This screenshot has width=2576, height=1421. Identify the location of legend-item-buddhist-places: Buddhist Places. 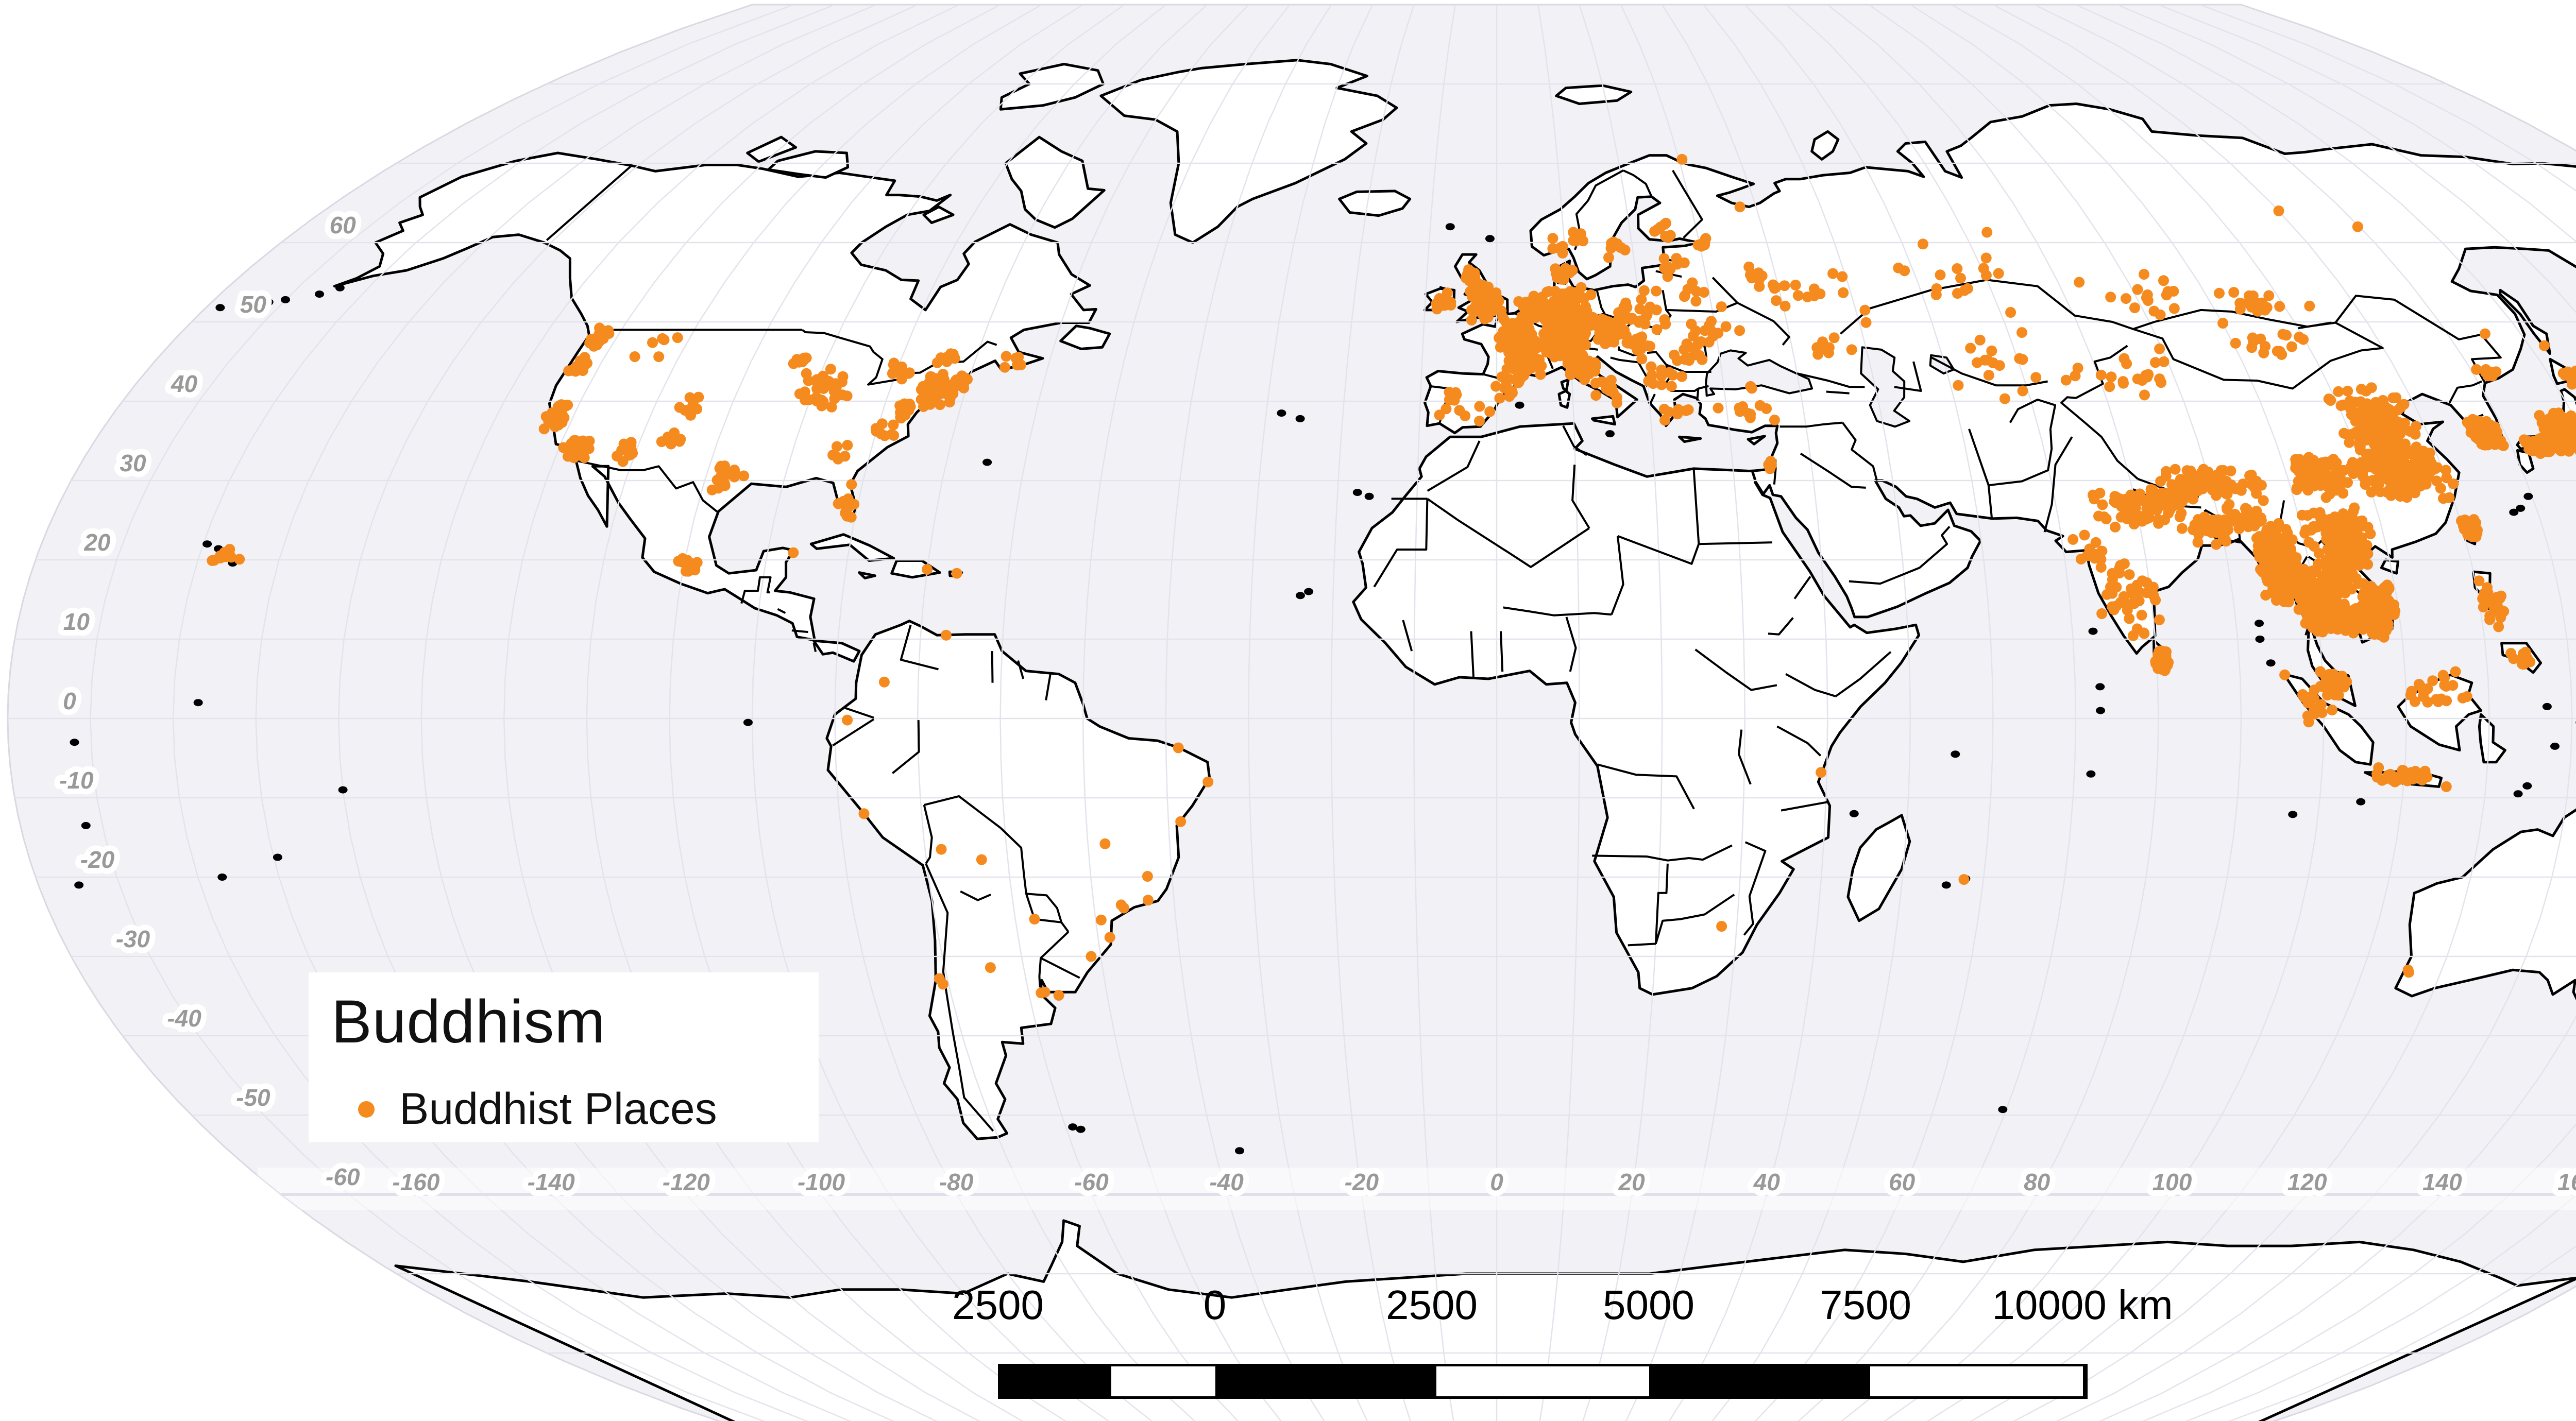
(588, 1109).